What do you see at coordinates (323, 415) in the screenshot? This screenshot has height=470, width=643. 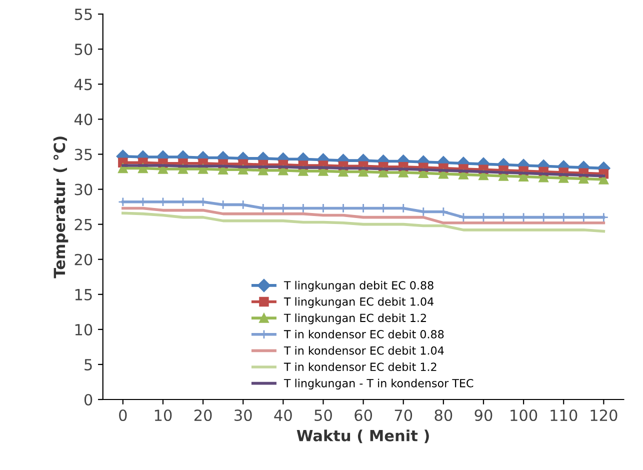 I see `x-tick-label: 50` at bounding box center [323, 415].